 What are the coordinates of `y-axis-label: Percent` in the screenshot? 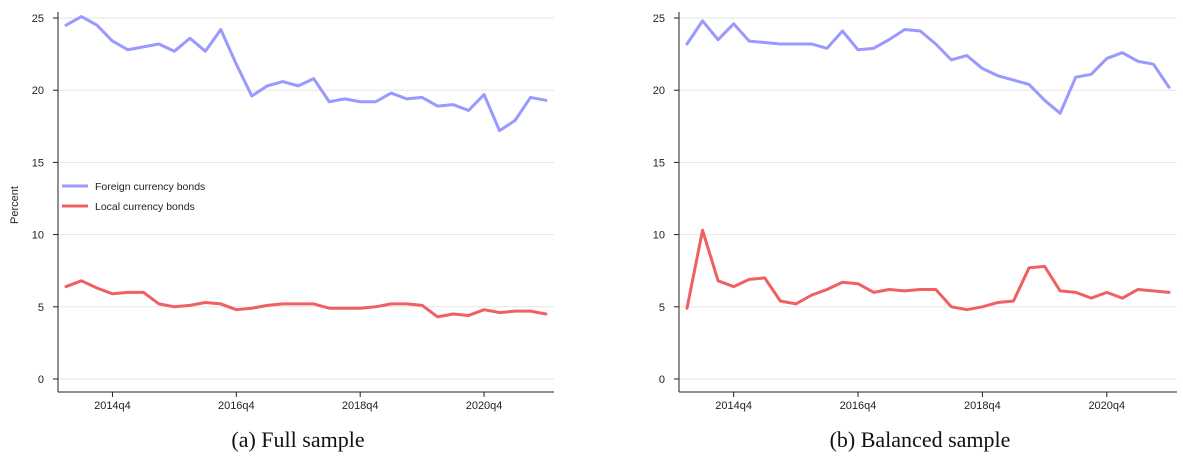 It's located at (15, 205).